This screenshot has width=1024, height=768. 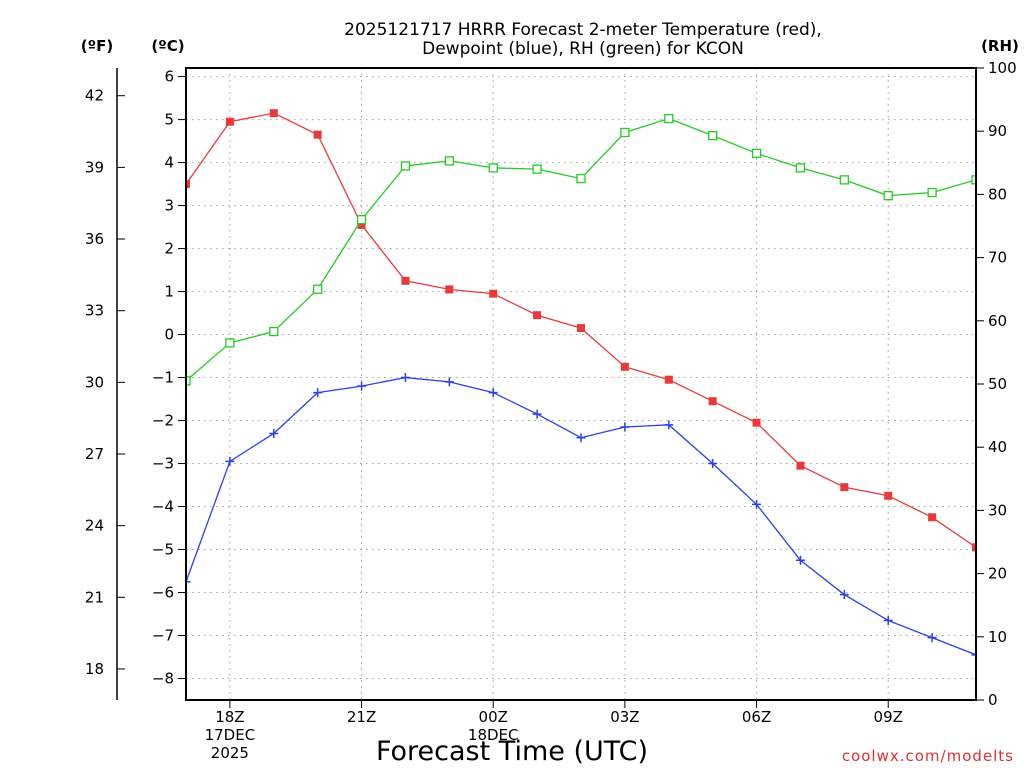 I want to click on x-tick-label: 18DEC, so click(x=493, y=735).